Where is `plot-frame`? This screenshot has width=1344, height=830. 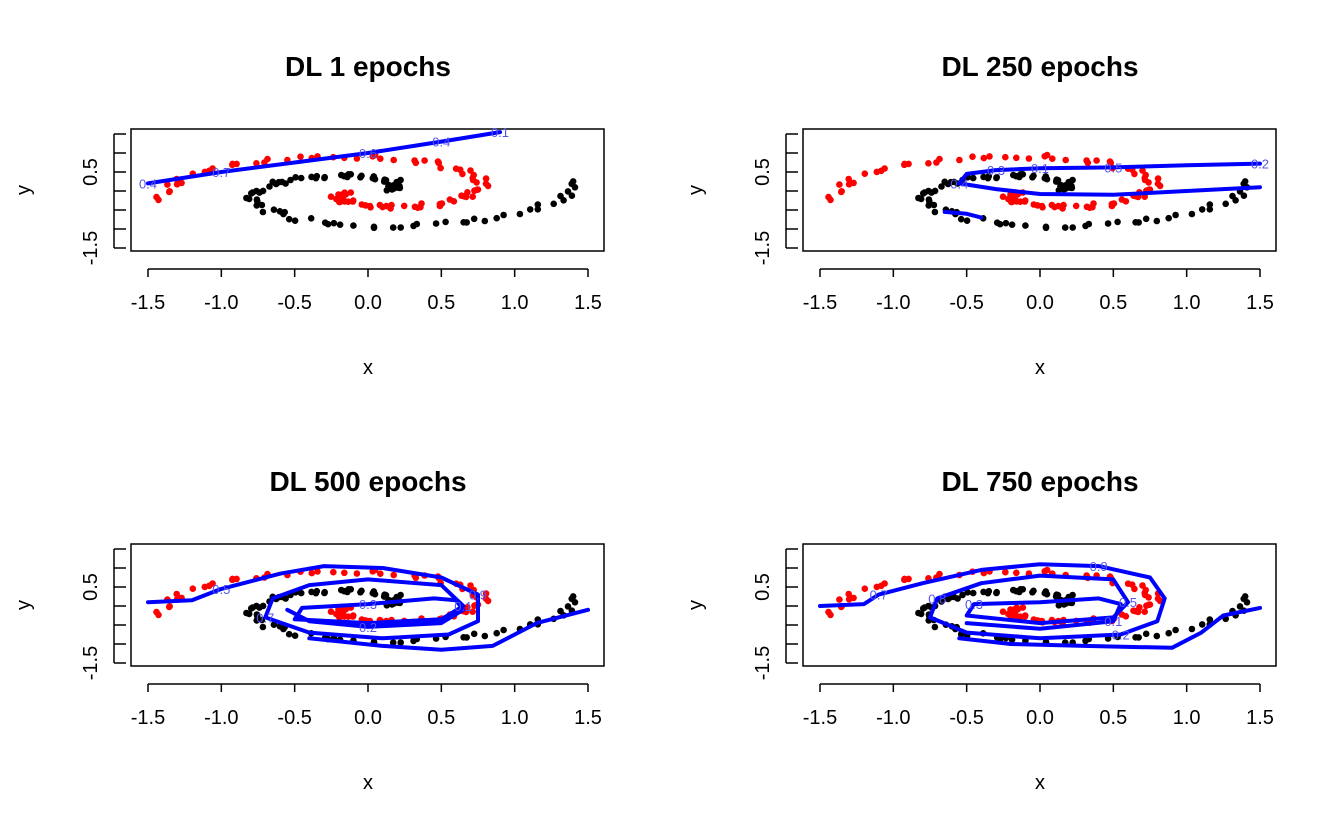 plot-frame is located at coordinates (1039, 605).